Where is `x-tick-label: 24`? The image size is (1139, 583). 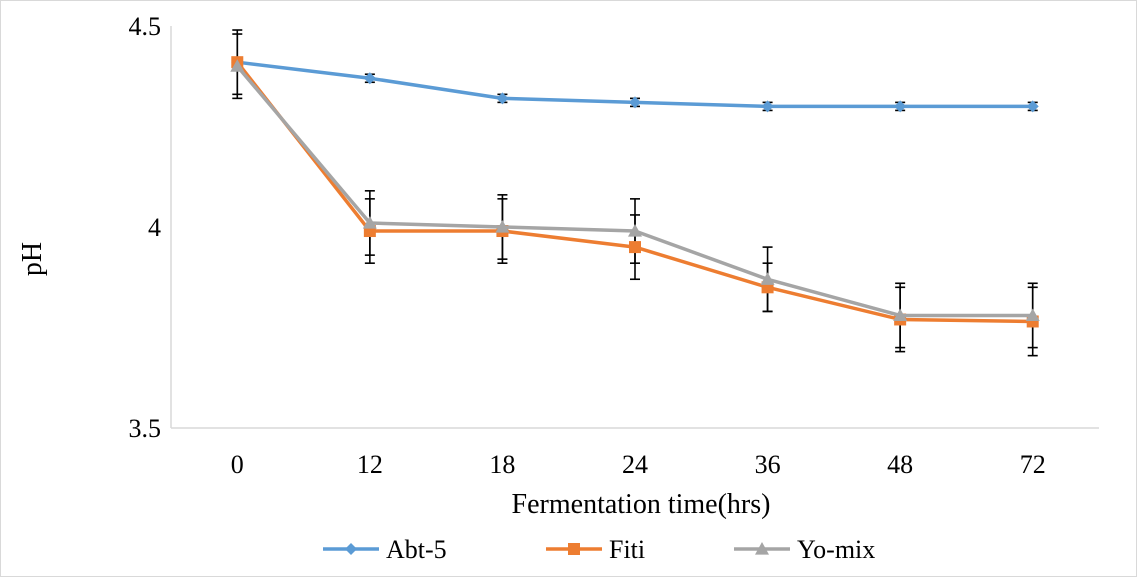 x-tick-label: 24 is located at coordinates (635, 464).